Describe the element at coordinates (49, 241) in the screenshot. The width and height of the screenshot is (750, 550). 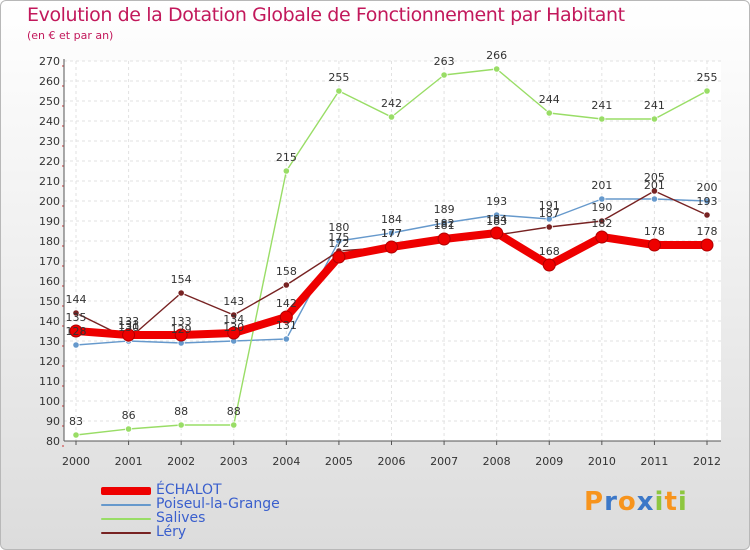
I see `y-tick-label: 180` at that location.